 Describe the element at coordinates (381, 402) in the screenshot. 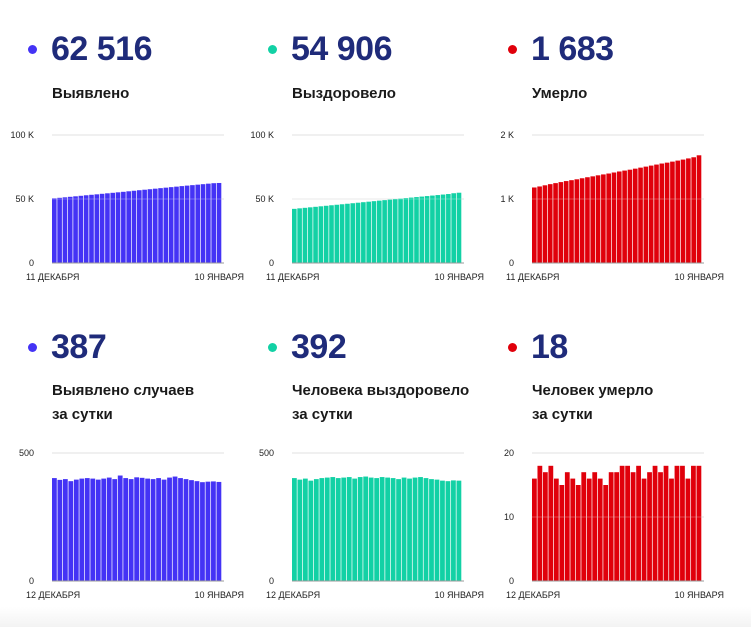

I see `recovered-daily-label: Человека выздоровело за сутки` at that location.